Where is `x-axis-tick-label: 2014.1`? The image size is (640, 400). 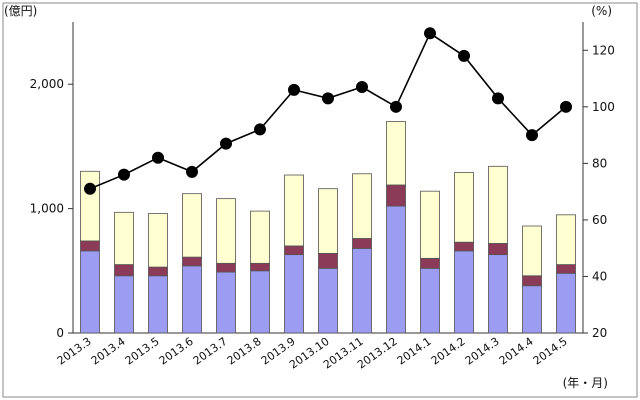 x-axis-tick-label: 2014.1 is located at coordinates (414, 351).